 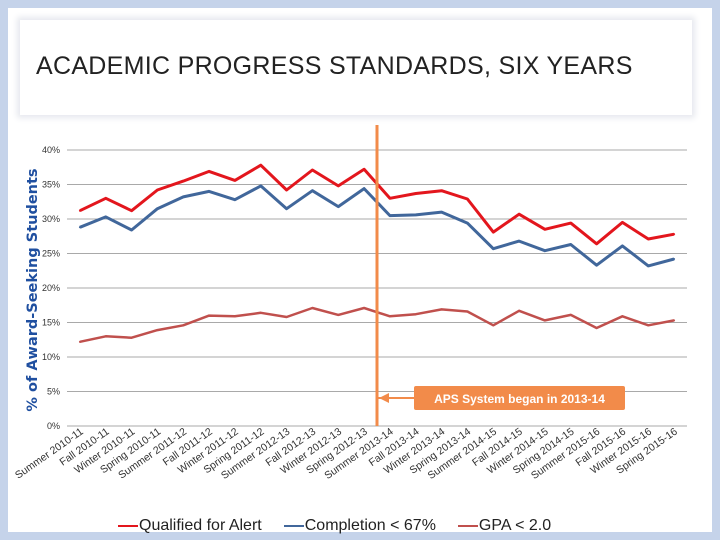 I want to click on annotation-label: APS System began in 2013-14, so click(x=519, y=399).